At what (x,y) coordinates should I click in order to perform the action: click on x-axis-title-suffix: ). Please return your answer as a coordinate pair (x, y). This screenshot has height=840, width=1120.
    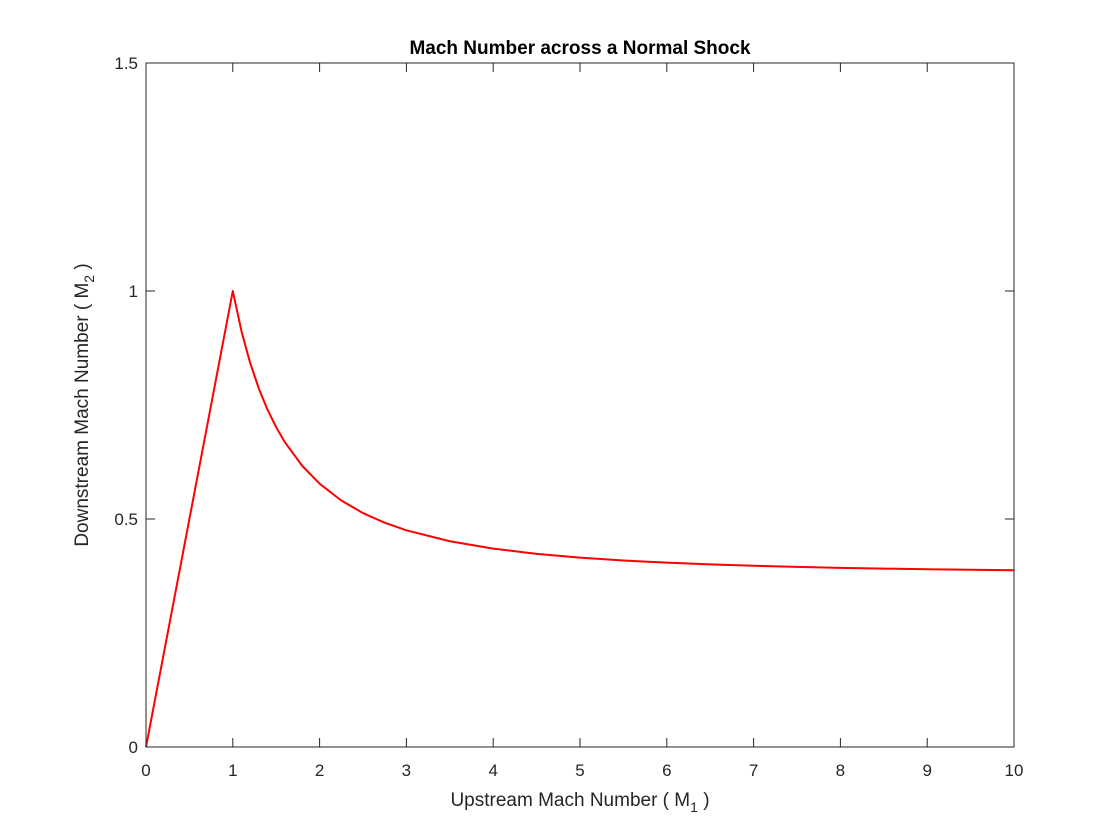
    Looking at the image, I should click on (704, 800).